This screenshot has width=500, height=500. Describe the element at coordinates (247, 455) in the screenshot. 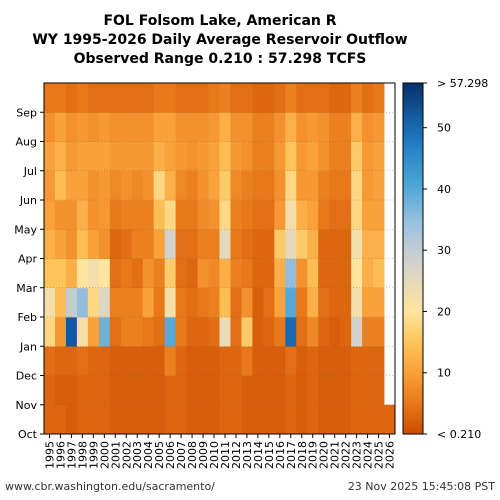

I see `x-tick-label: 2013` at that location.